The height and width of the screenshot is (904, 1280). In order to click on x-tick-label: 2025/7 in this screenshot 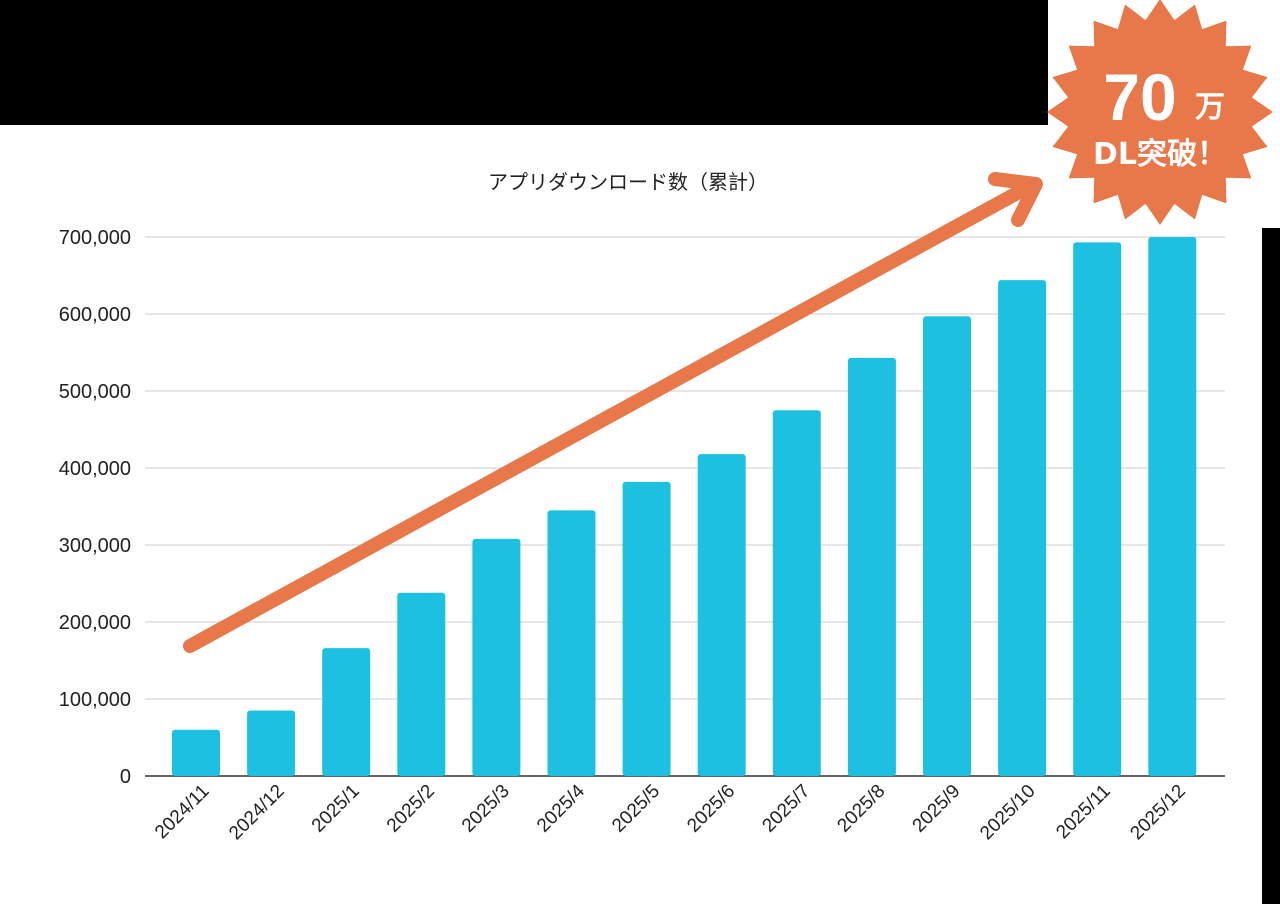, I will do `click(786, 809)`.